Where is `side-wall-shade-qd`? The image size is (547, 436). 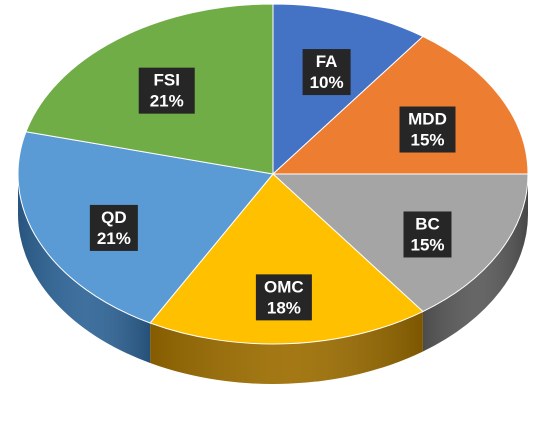 side-wall-shade-qd is located at coordinates (84, 268).